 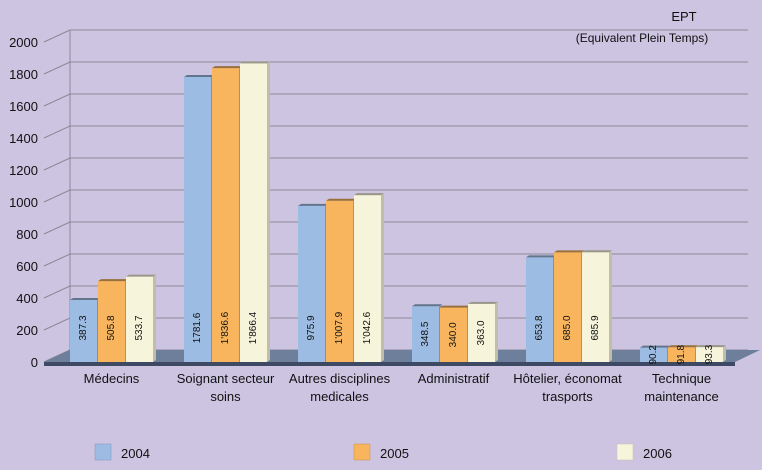 I want to click on bar: 685.9, so click(x=597, y=306).